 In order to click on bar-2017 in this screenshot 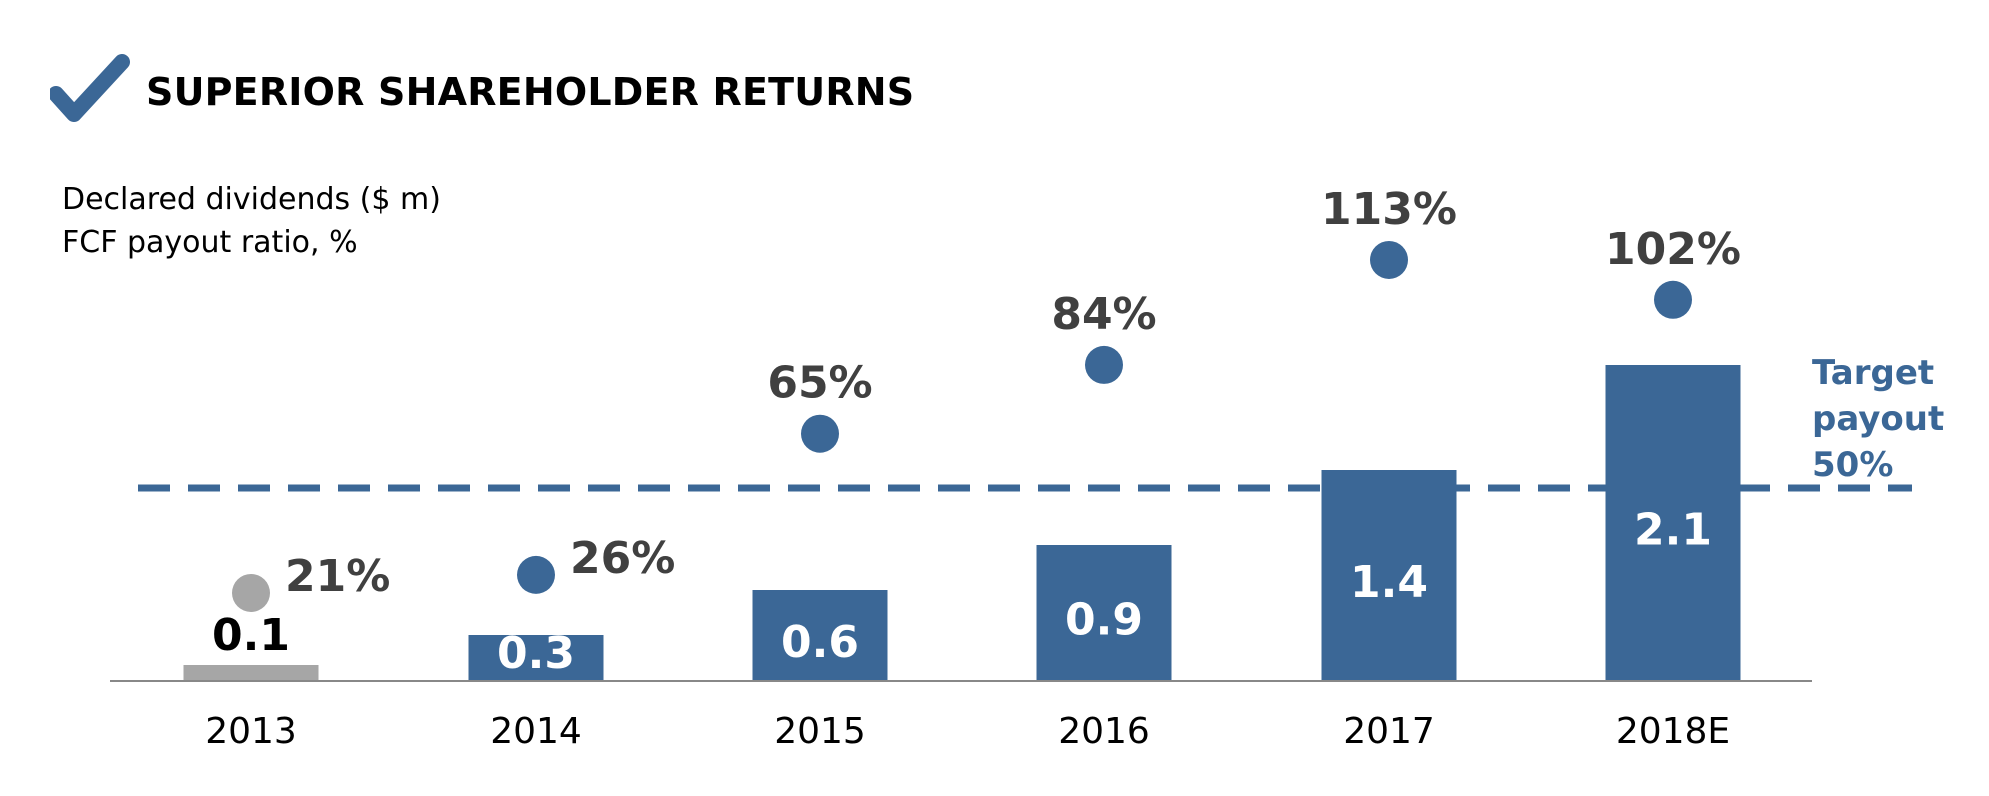, I will do `click(1389, 575)`.